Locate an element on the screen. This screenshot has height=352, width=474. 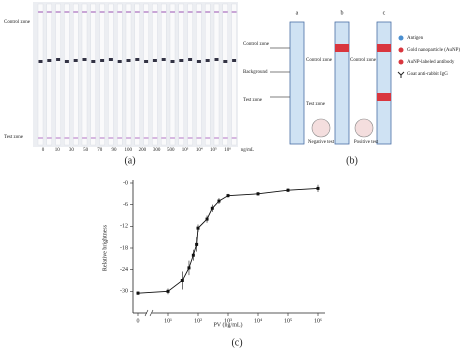
strip-label: 100 is located at coordinates (128, 150).